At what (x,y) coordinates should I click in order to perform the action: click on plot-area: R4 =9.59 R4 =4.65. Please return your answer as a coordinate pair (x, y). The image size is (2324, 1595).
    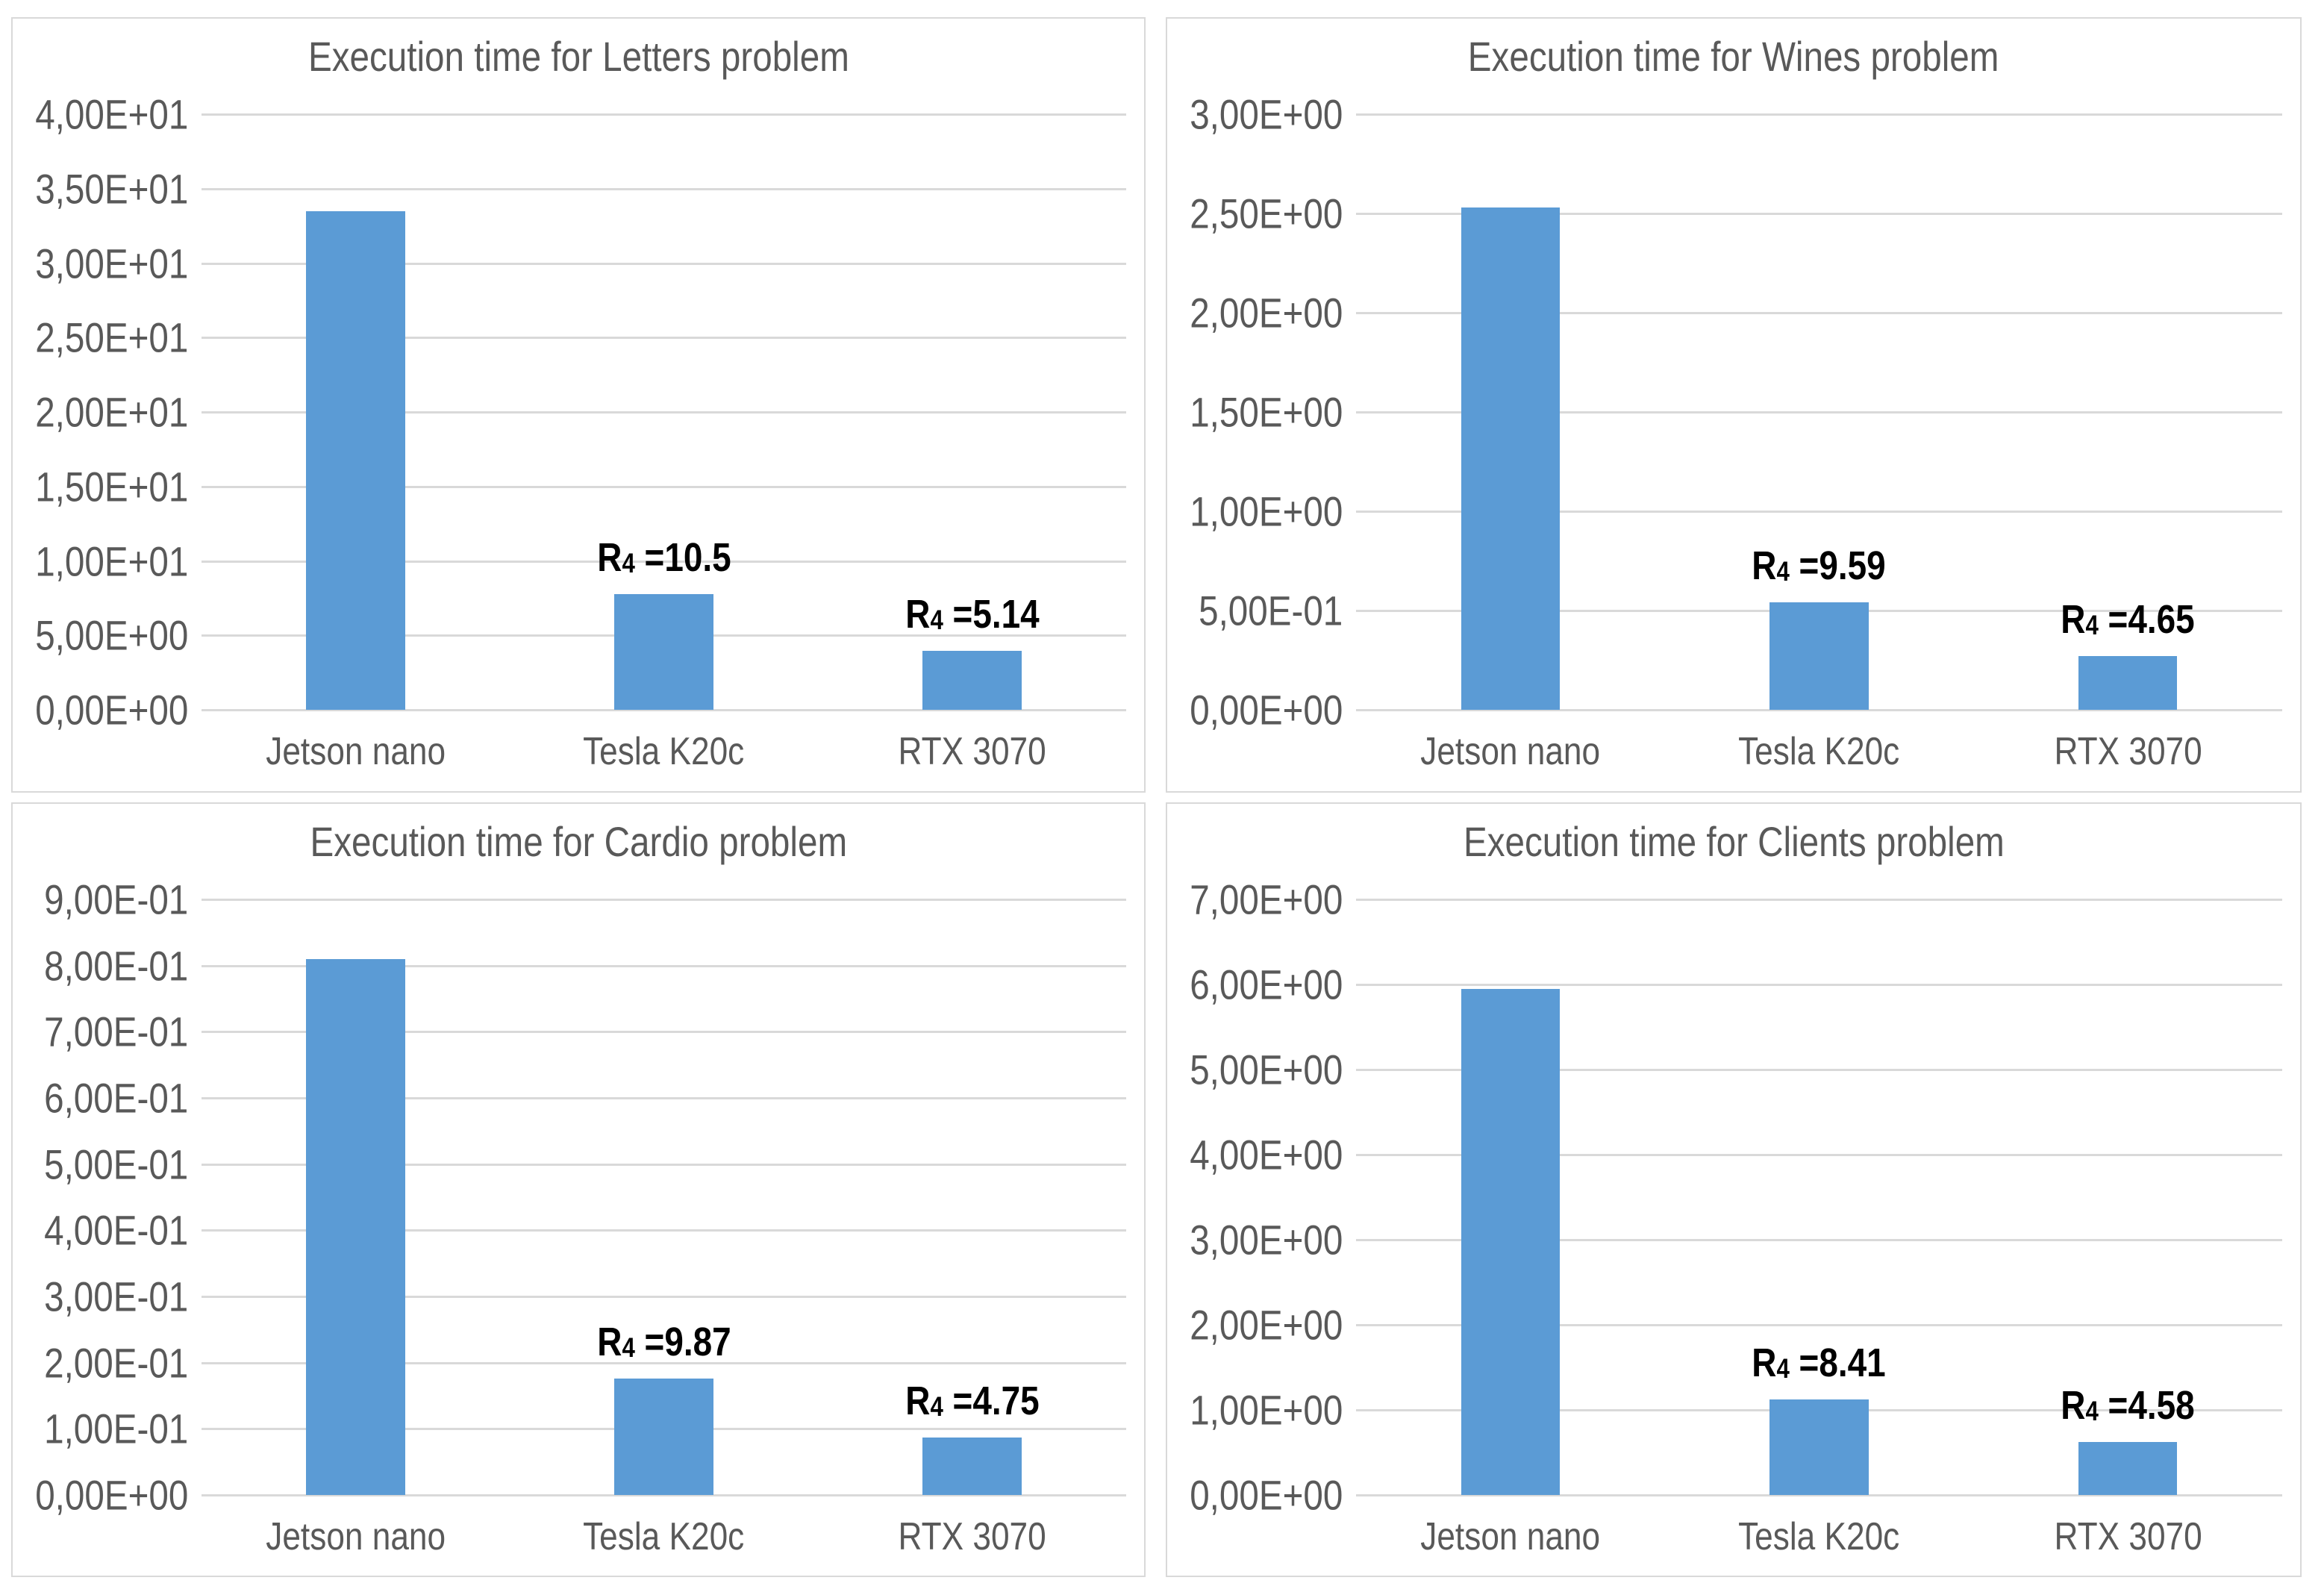
    Looking at the image, I should click on (1819, 412).